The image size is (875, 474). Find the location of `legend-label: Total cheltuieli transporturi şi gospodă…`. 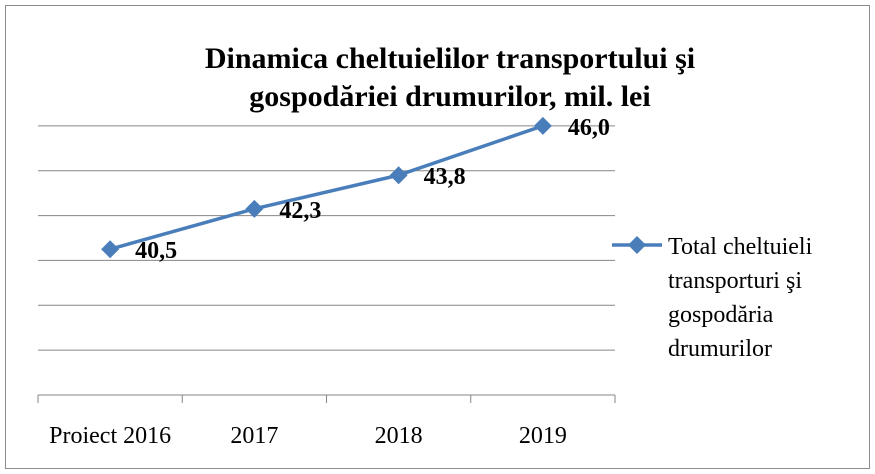

legend-label: Total cheltuieli transporturi şi gospodă… is located at coordinates (740, 298).